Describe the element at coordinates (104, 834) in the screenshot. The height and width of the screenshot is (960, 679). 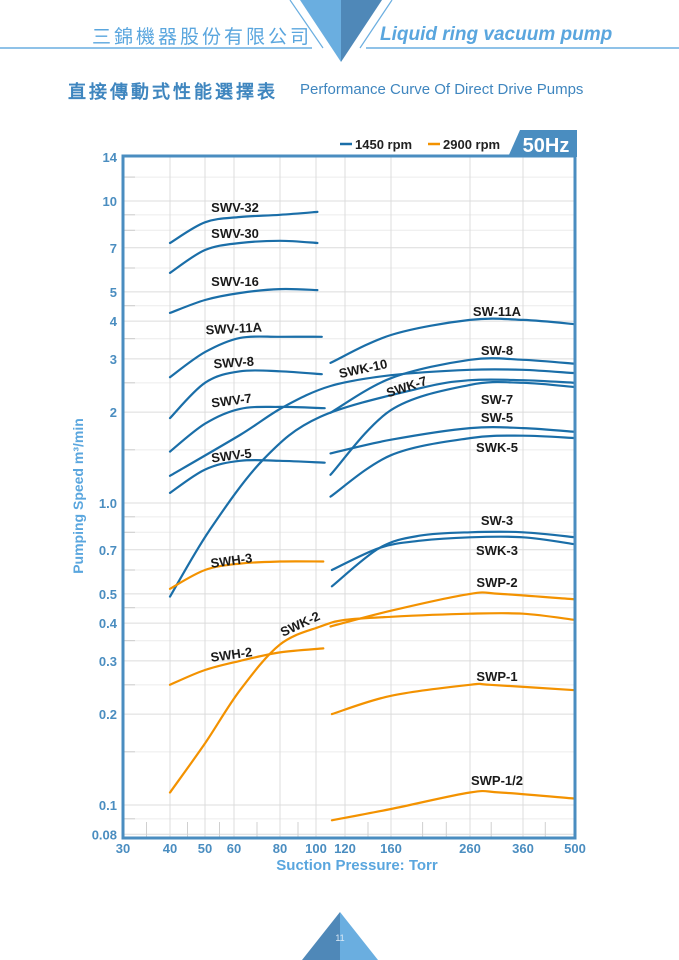
I see `y-tick-label: 0.08` at that location.